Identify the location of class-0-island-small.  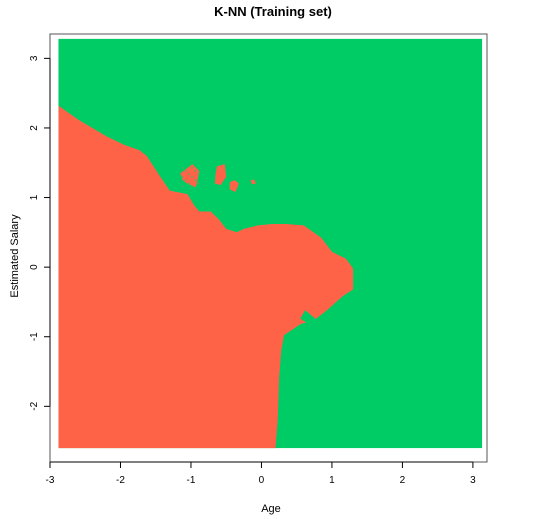
(253, 182).